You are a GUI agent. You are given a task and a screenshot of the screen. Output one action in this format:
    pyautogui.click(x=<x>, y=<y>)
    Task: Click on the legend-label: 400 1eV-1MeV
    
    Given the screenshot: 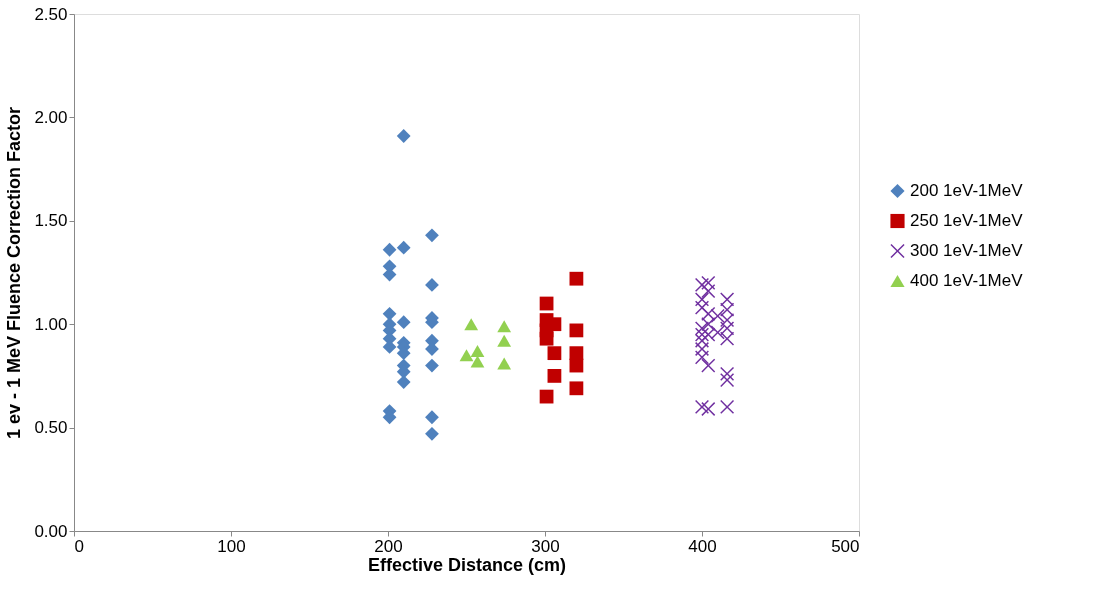 What is the action you would take?
    pyautogui.click(x=967, y=280)
    